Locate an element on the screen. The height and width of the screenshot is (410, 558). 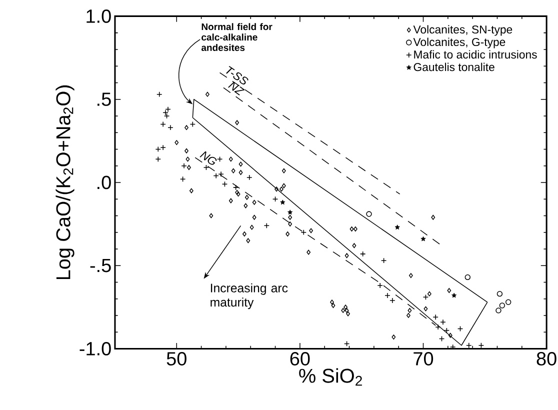
legend-label: Volcanites, G-type is located at coordinates (459, 43).